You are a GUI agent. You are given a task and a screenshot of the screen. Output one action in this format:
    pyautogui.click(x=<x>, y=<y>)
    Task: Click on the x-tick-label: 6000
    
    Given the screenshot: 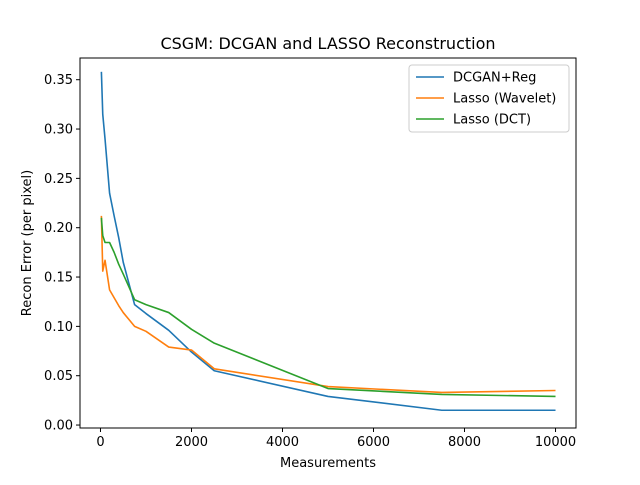 What is the action you would take?
    pyautogui.click(x=373, y=442)
    